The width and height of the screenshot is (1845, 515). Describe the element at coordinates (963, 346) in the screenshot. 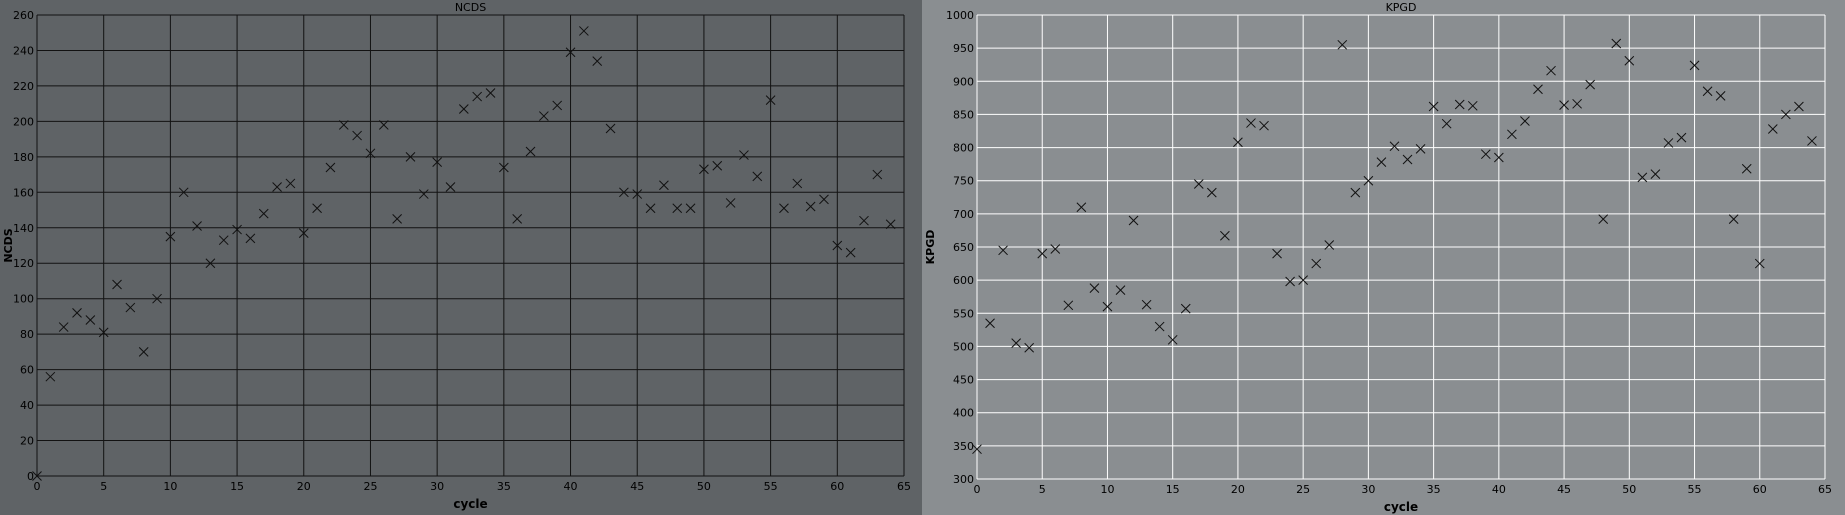

I see `y-tick-label: 500` at that location.